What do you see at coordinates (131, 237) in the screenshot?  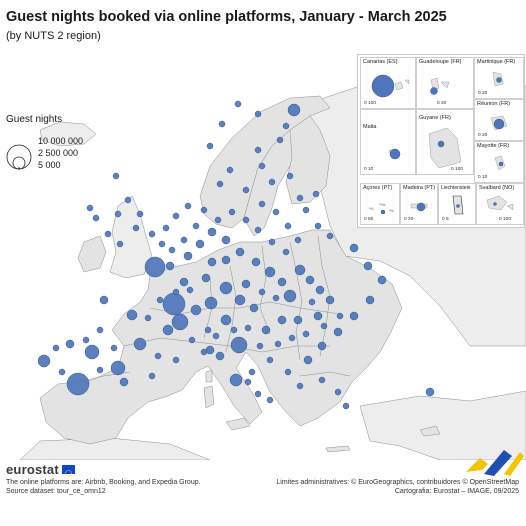 I see `land-great-britain` at bounding box center [131, 237].